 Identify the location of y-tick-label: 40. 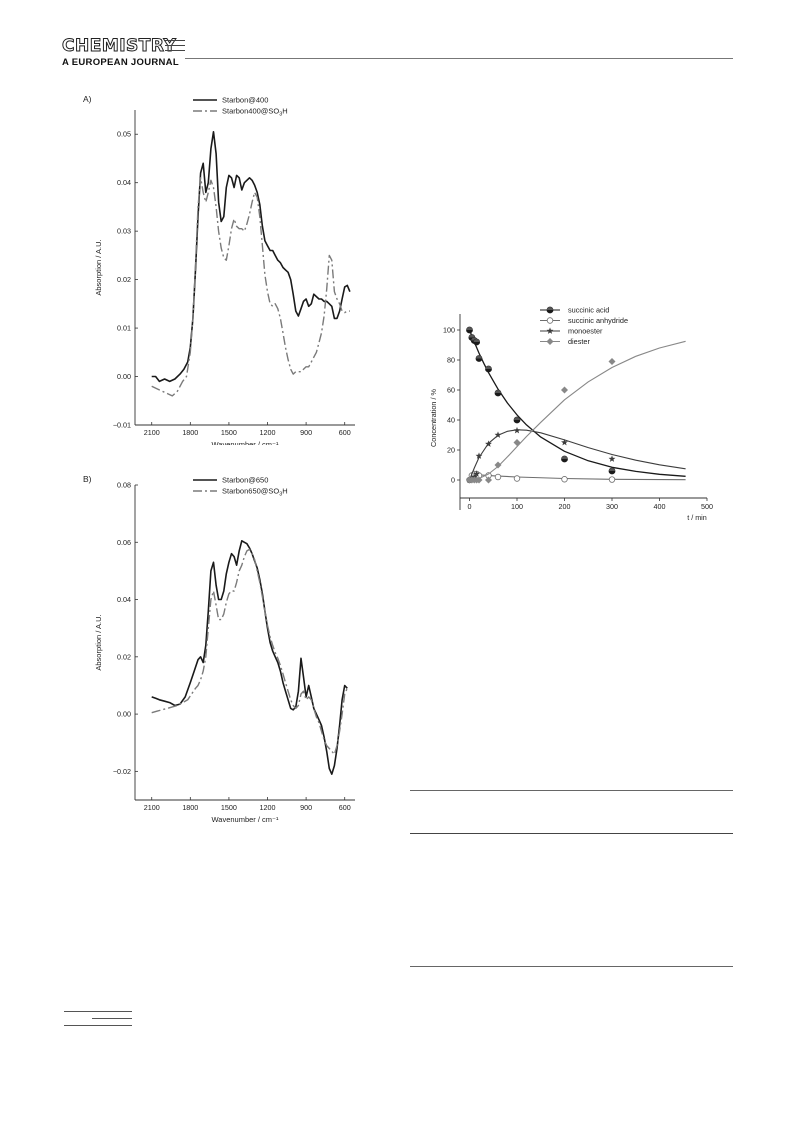
(451, 420).